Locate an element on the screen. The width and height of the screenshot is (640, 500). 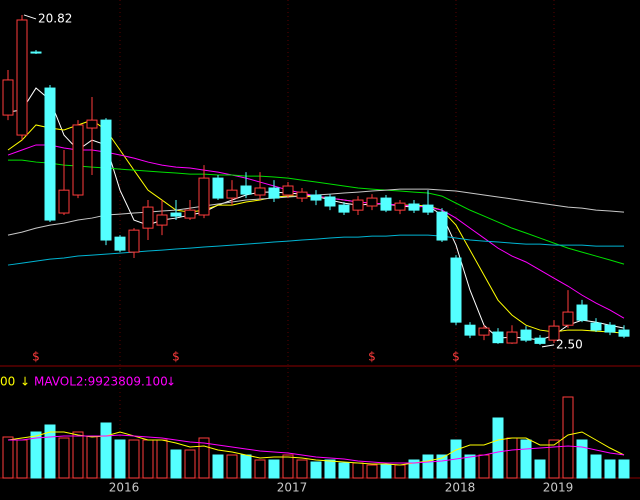
extreme-arrow is located at coordinates (30, 17).